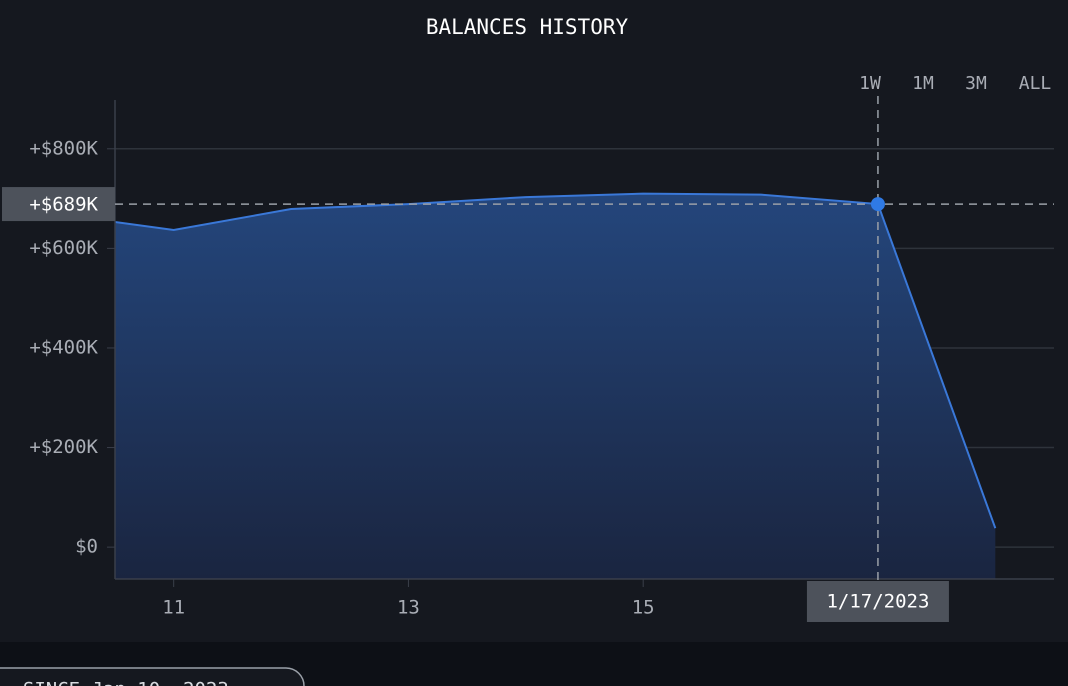 The height and width of the screenshot is (686, 1068). I want to click on y-tick-label: +$800K, so click(63, 148).